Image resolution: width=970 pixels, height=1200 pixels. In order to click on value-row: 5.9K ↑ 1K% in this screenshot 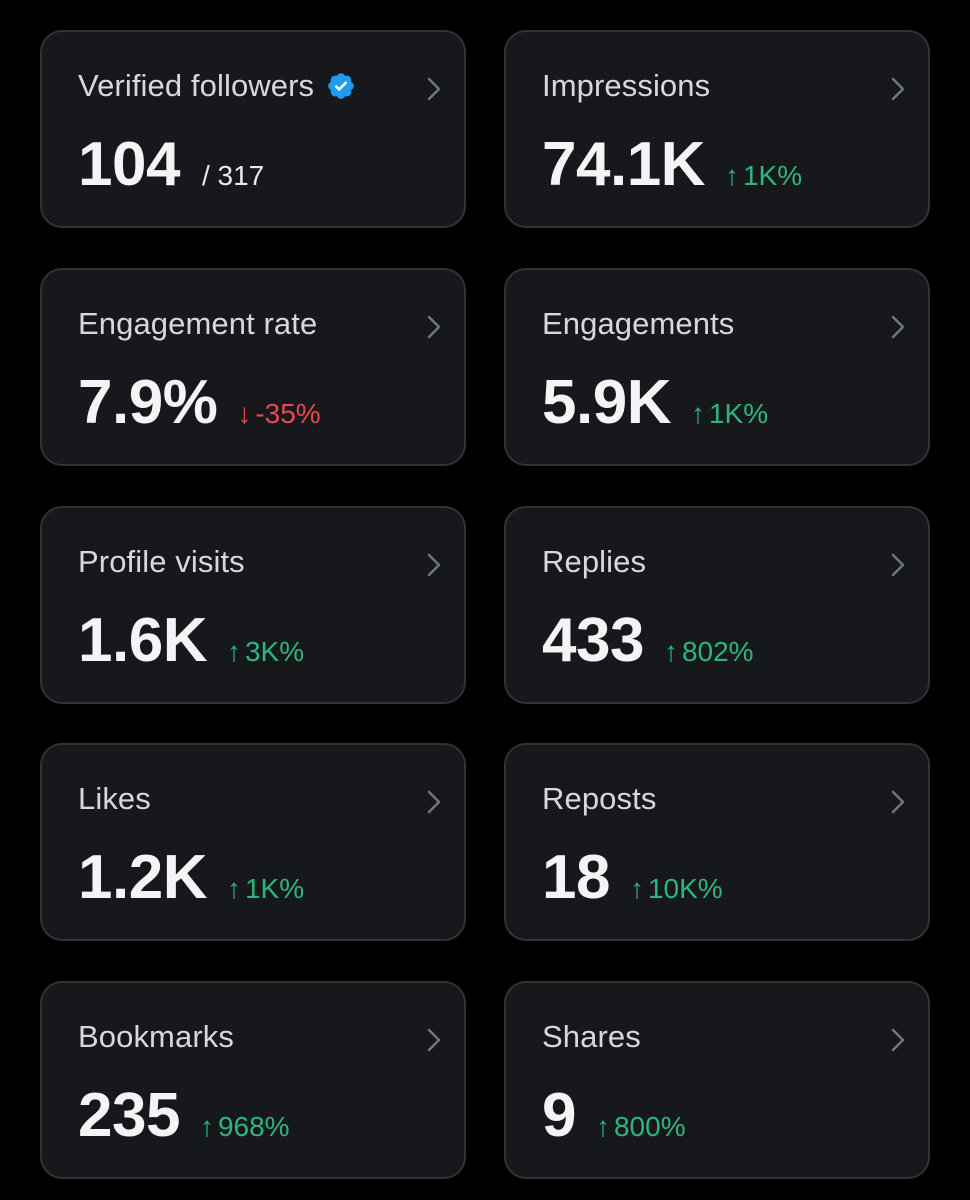, I will do `click(655, 403)`.